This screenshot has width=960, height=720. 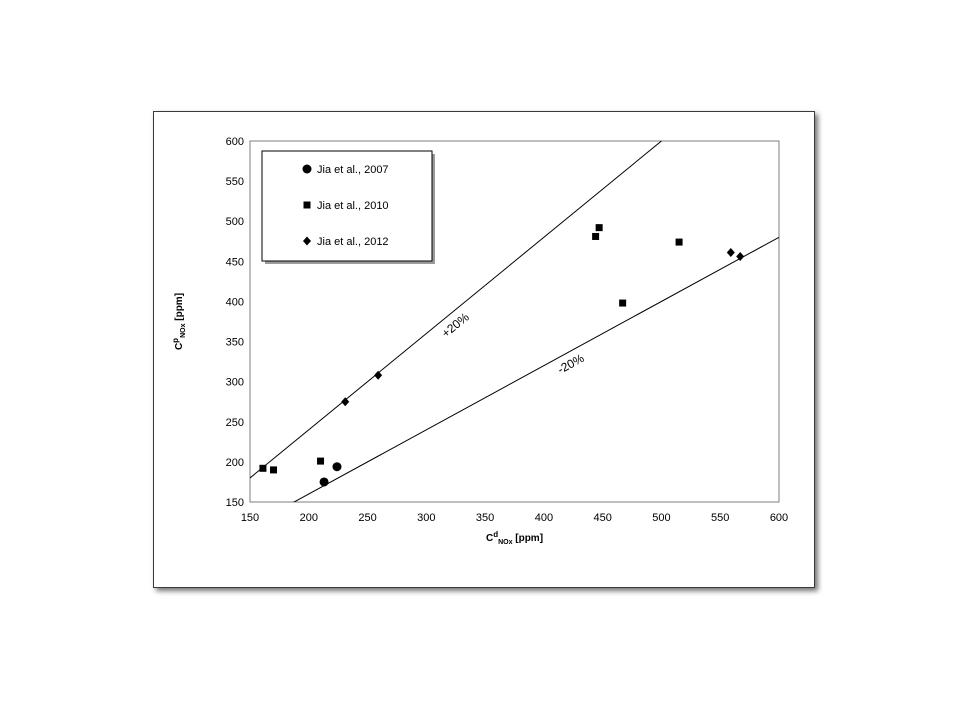 I want to click on legend-box, so click(x=347, y=206).